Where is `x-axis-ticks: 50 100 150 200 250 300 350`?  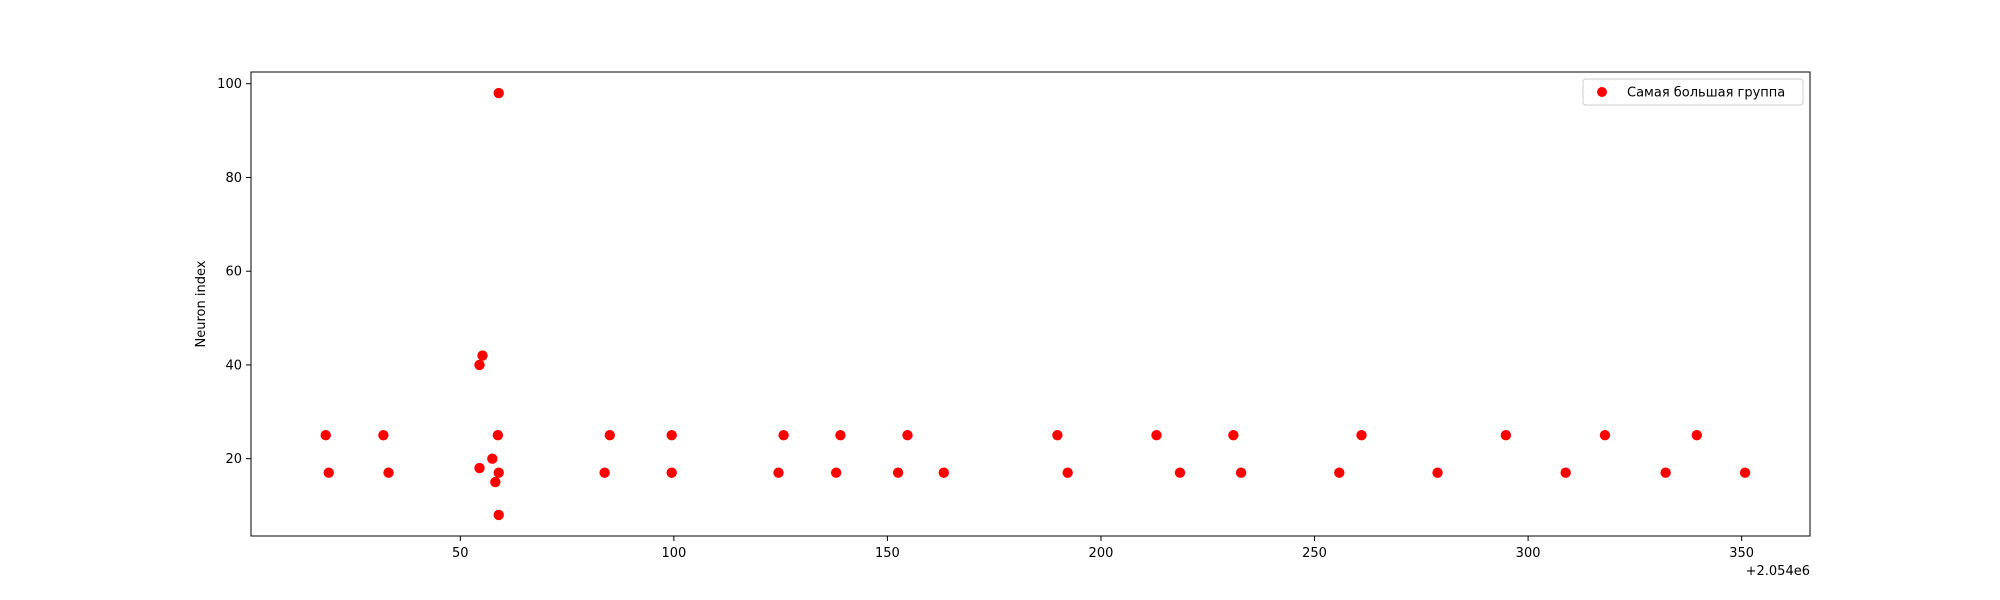
x-axis-ticks: 50 100 150 200 250 300 350 is located at coordinates (1103, 548).